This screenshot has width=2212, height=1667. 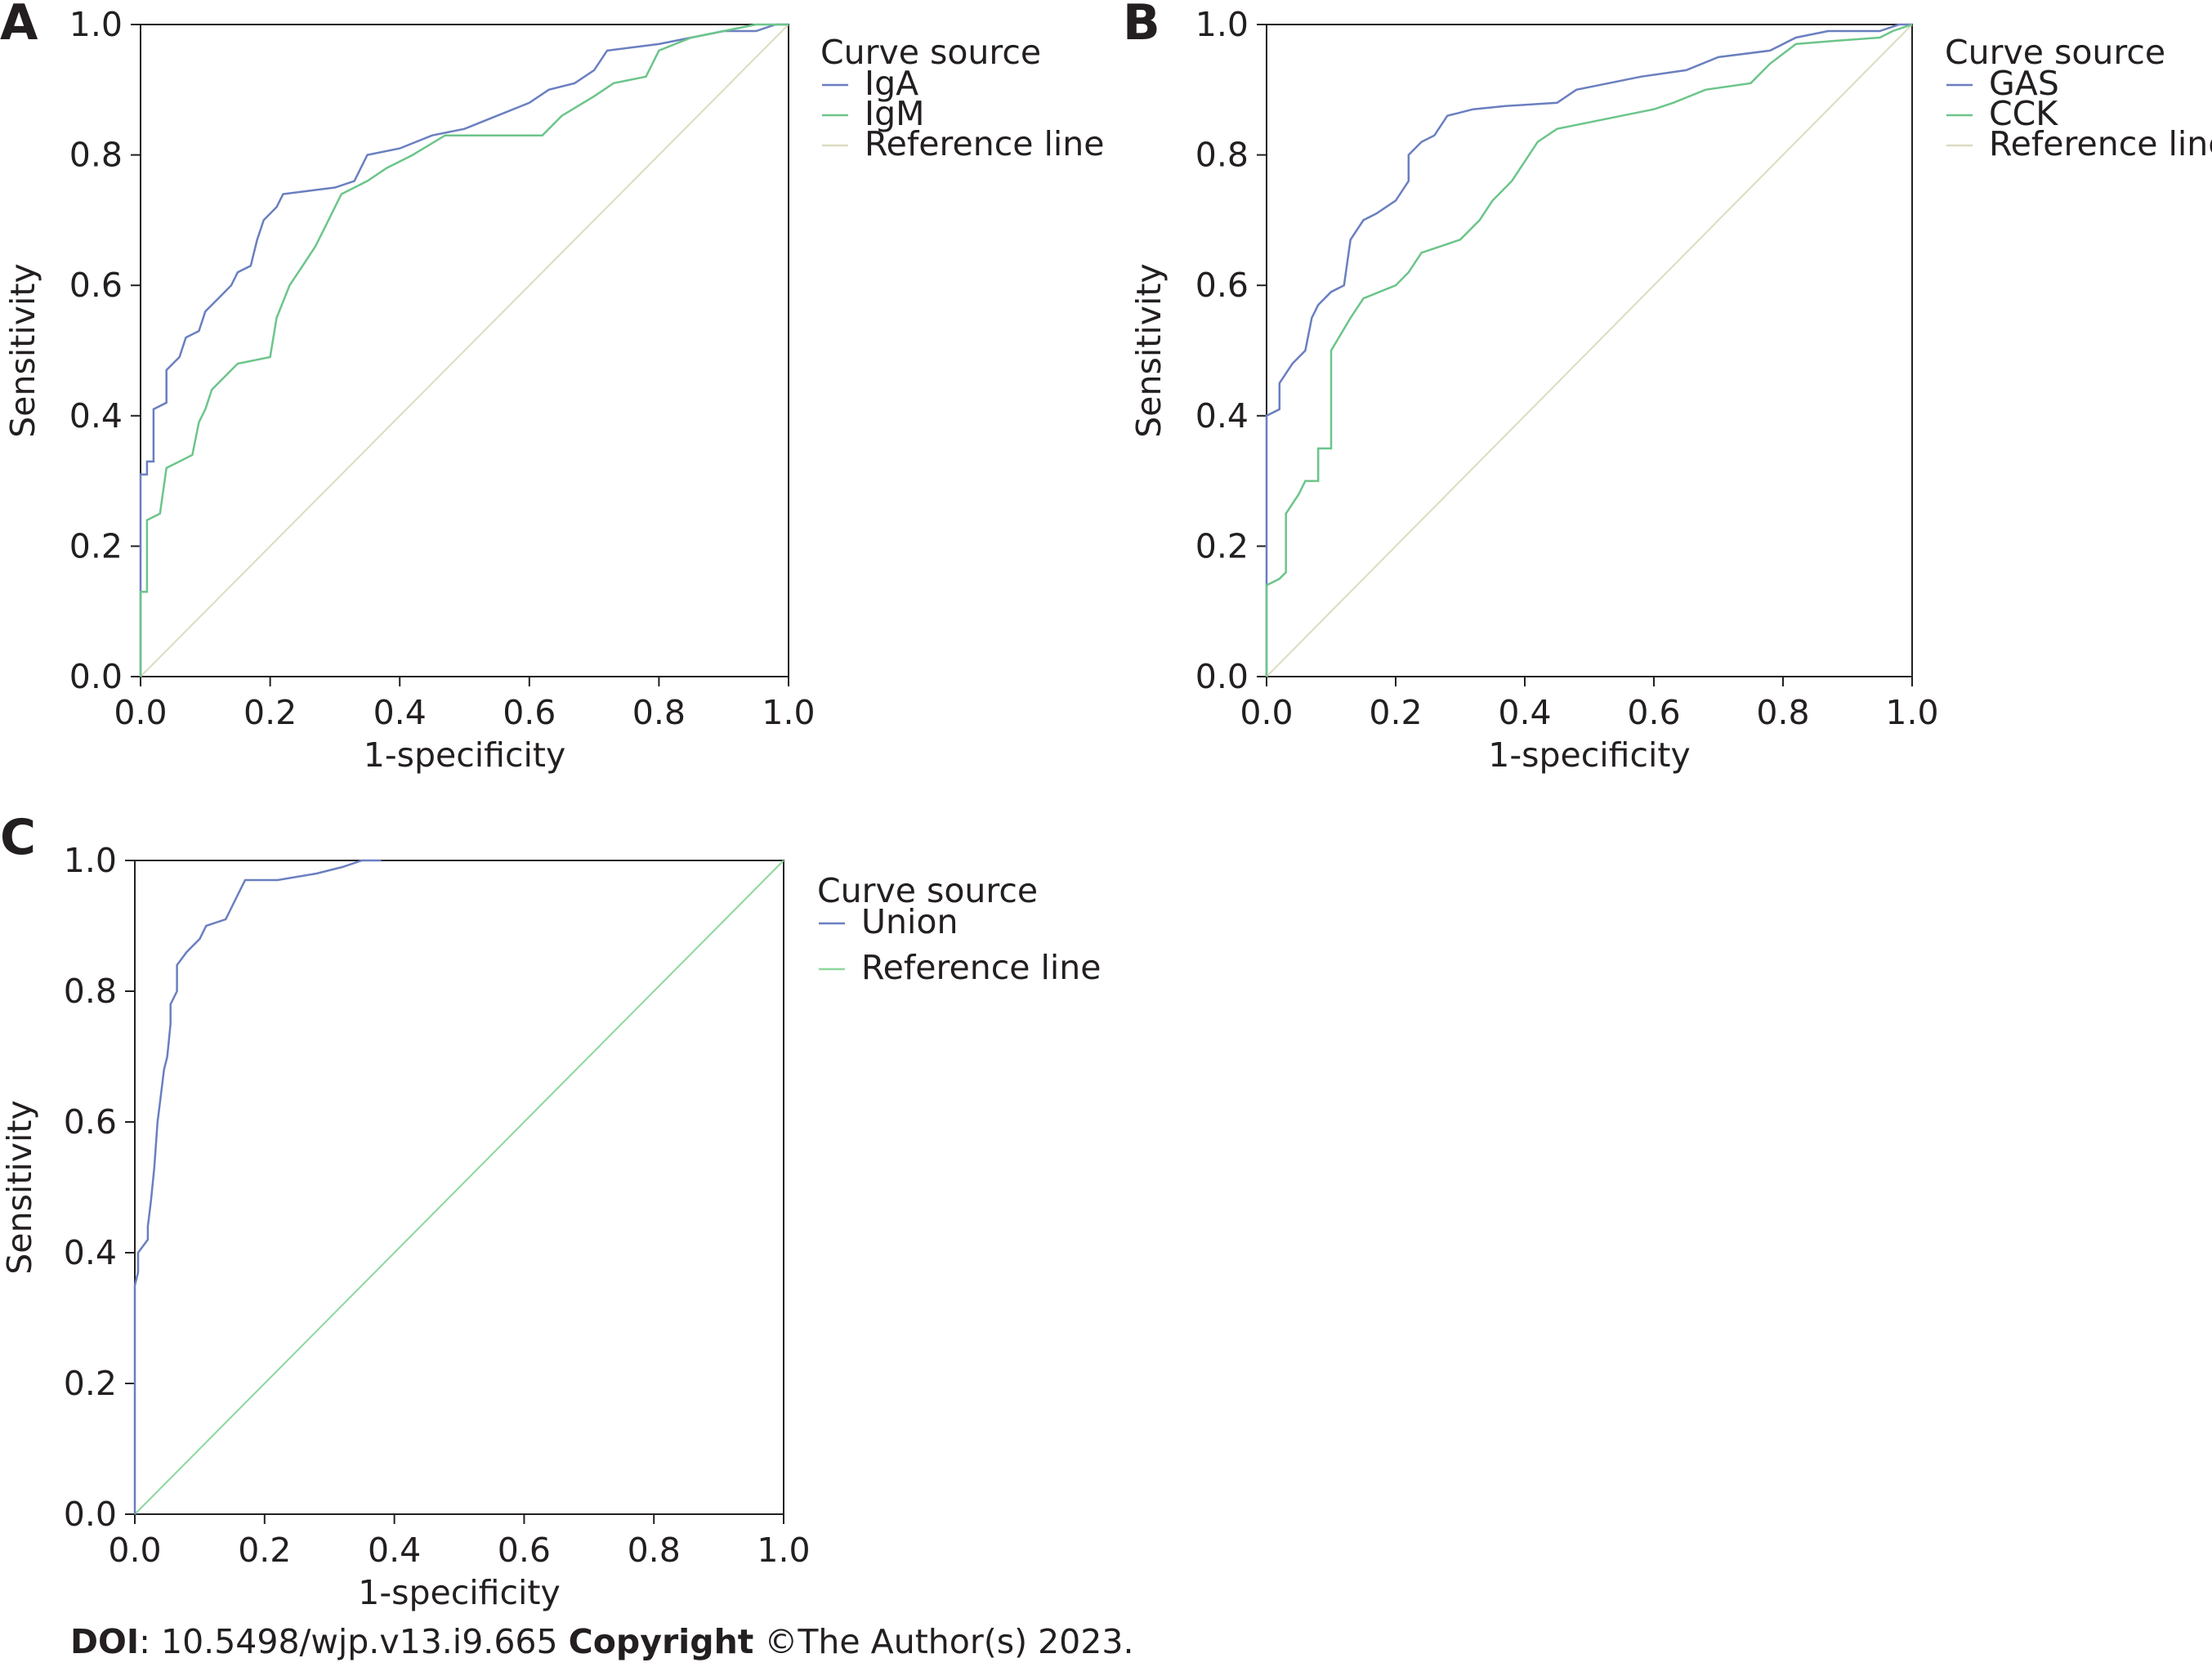 I want to click on panel-letter: C, so click(x=18, y=837).